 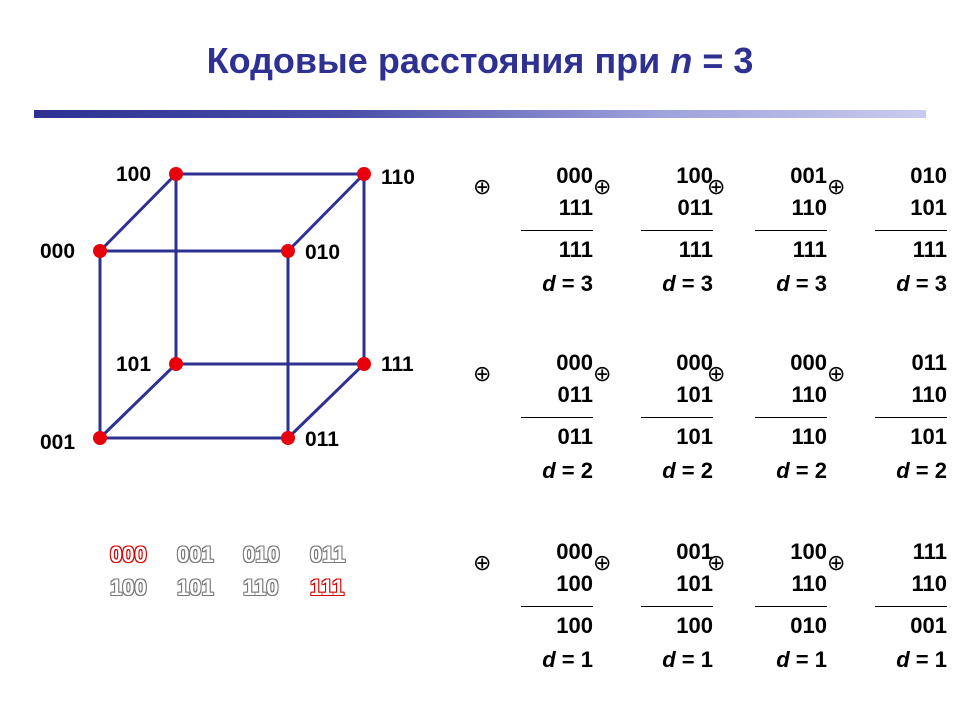 What do you see at coordinates (887, 421) in the screenshot?
I see `xor-calculation: ⊕ 011 110 101 d = 2` at bounding box center [887, 421].